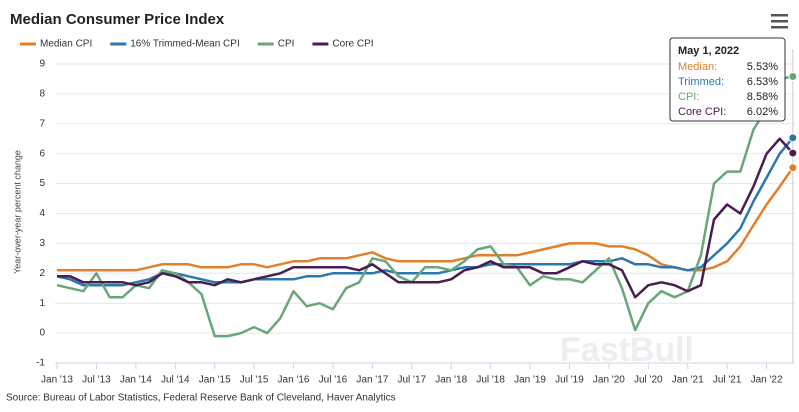  I want to click on legend-label: Median CPI, so click(66, 44).